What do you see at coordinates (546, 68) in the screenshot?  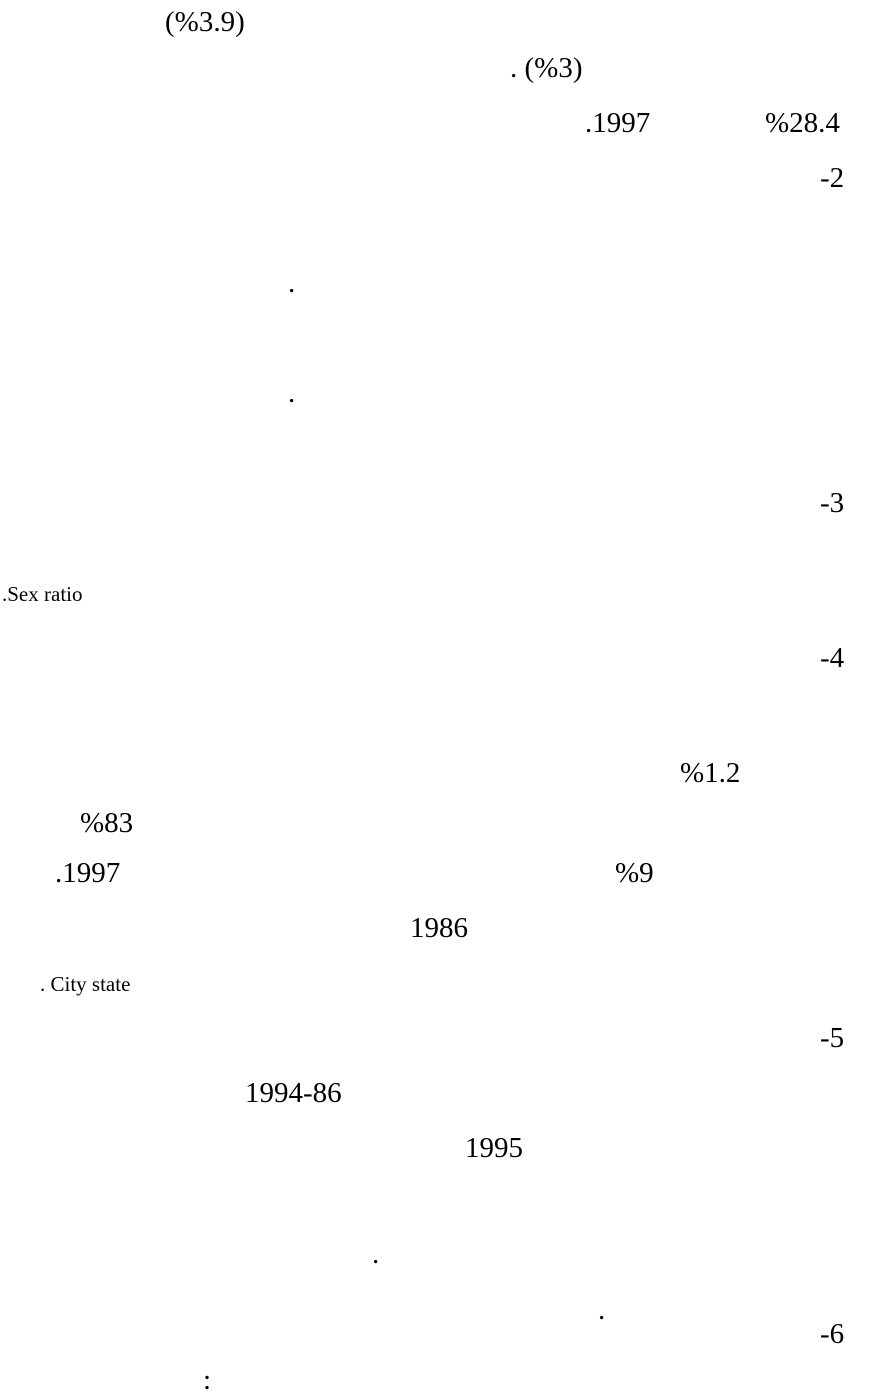 I see `text-fragment: . (%3)` at bounding box center [546, 68].